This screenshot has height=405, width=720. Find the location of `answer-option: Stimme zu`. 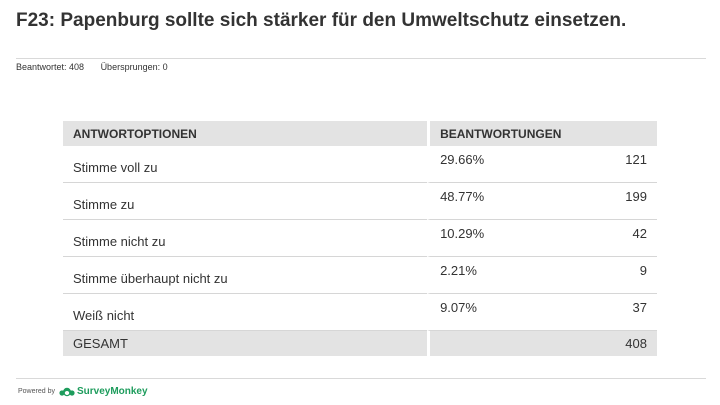

answer-option: Stimme zu is located at coordinates (245, 201).